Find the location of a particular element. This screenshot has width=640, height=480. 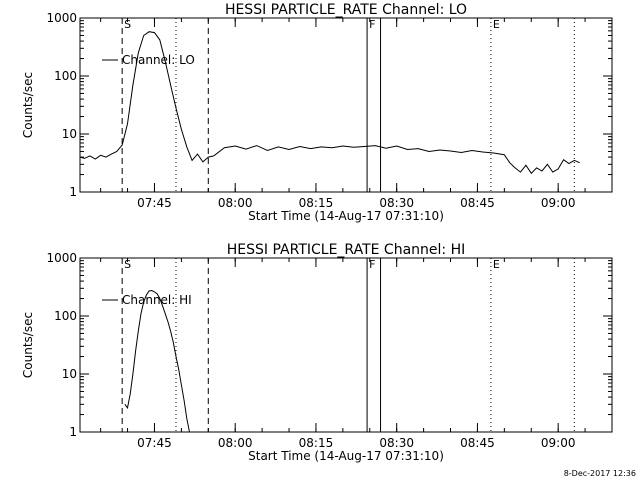

footer-date-stamp: 8-Dec-2017 12:36 is located at coordinates (600, 473).